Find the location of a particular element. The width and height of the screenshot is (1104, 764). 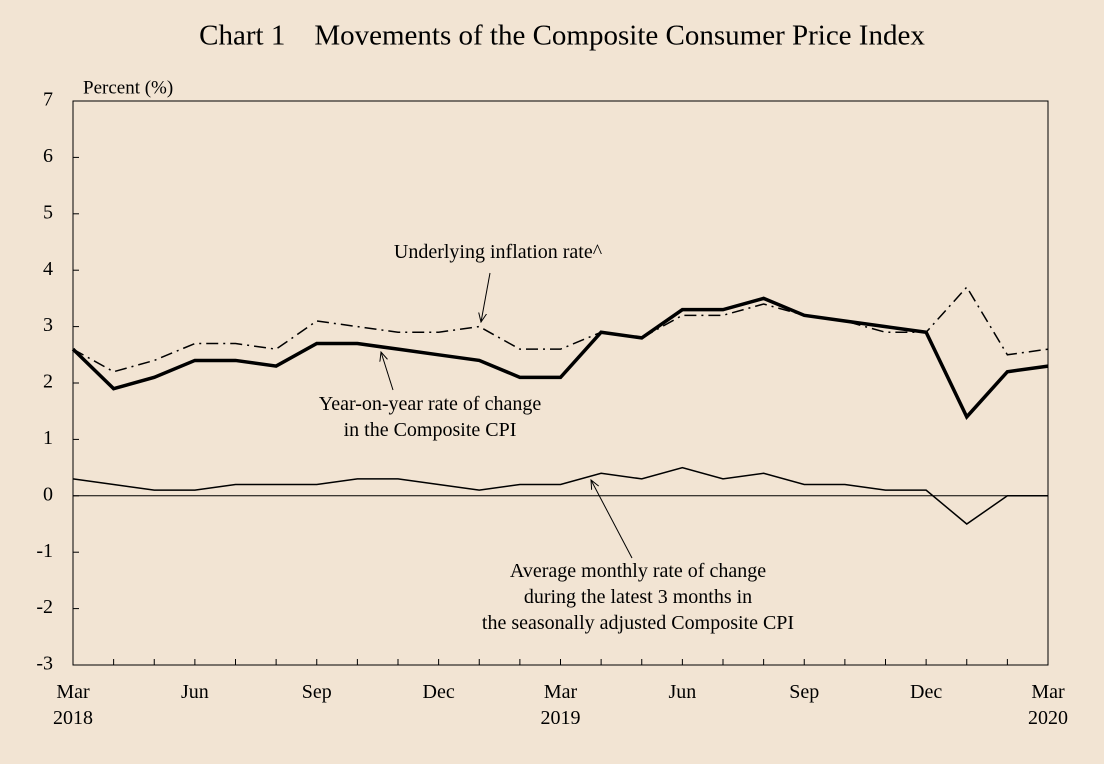

x-tick-label: Mar 2018 is located at coordinates (73, 705).